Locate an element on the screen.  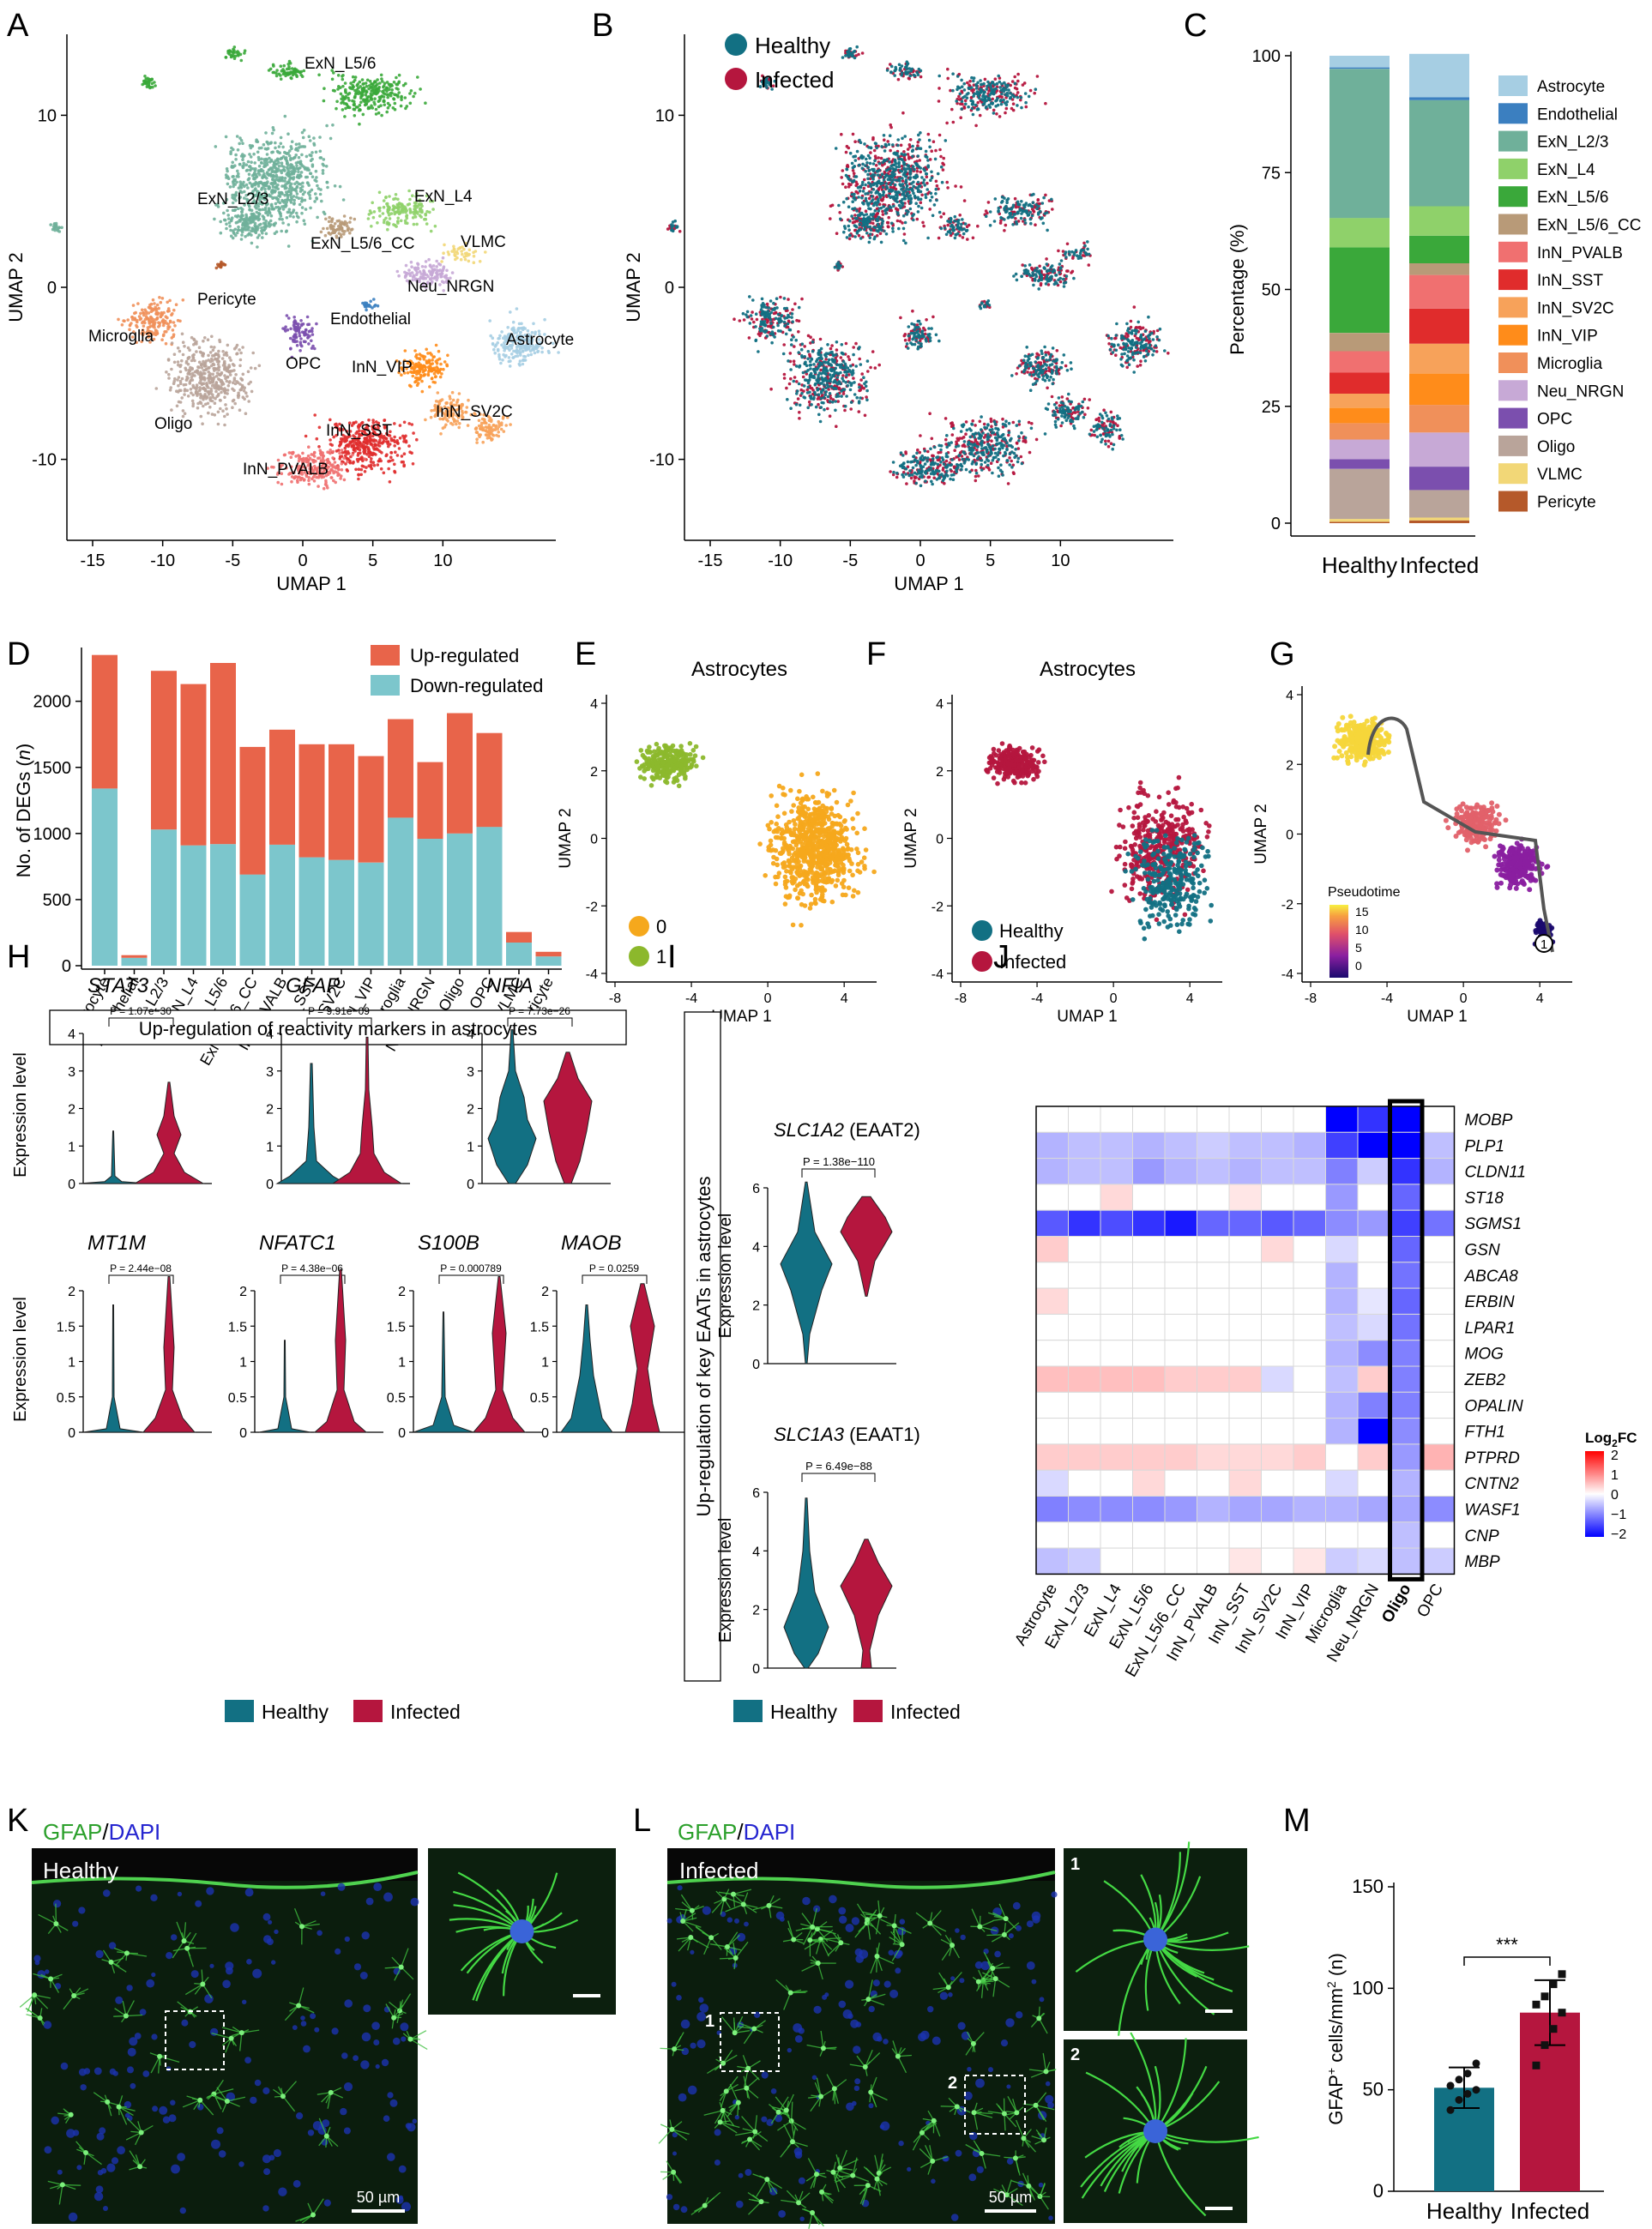
cluster-label: InN_PVALB is located at coordinates (286, 470).